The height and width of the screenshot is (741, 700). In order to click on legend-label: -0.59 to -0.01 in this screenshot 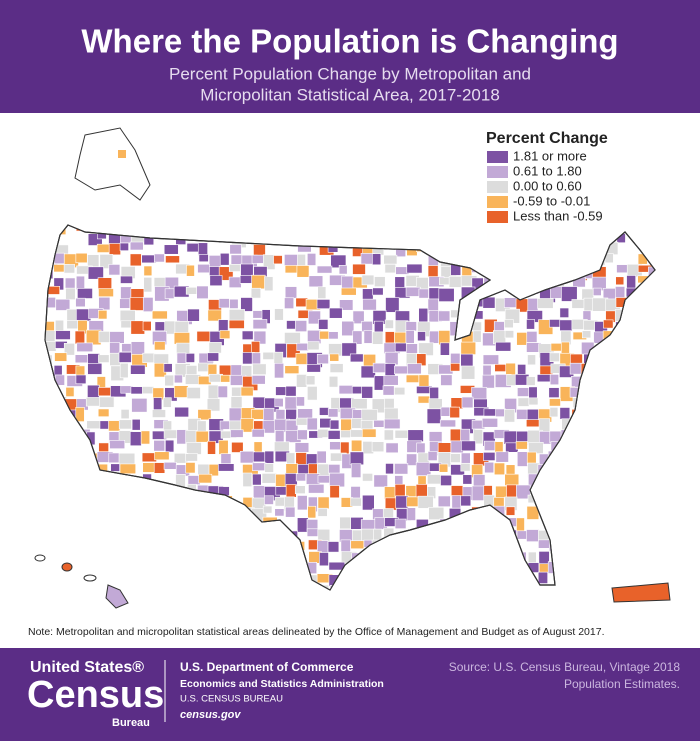, I will do `click(551, 200)`.